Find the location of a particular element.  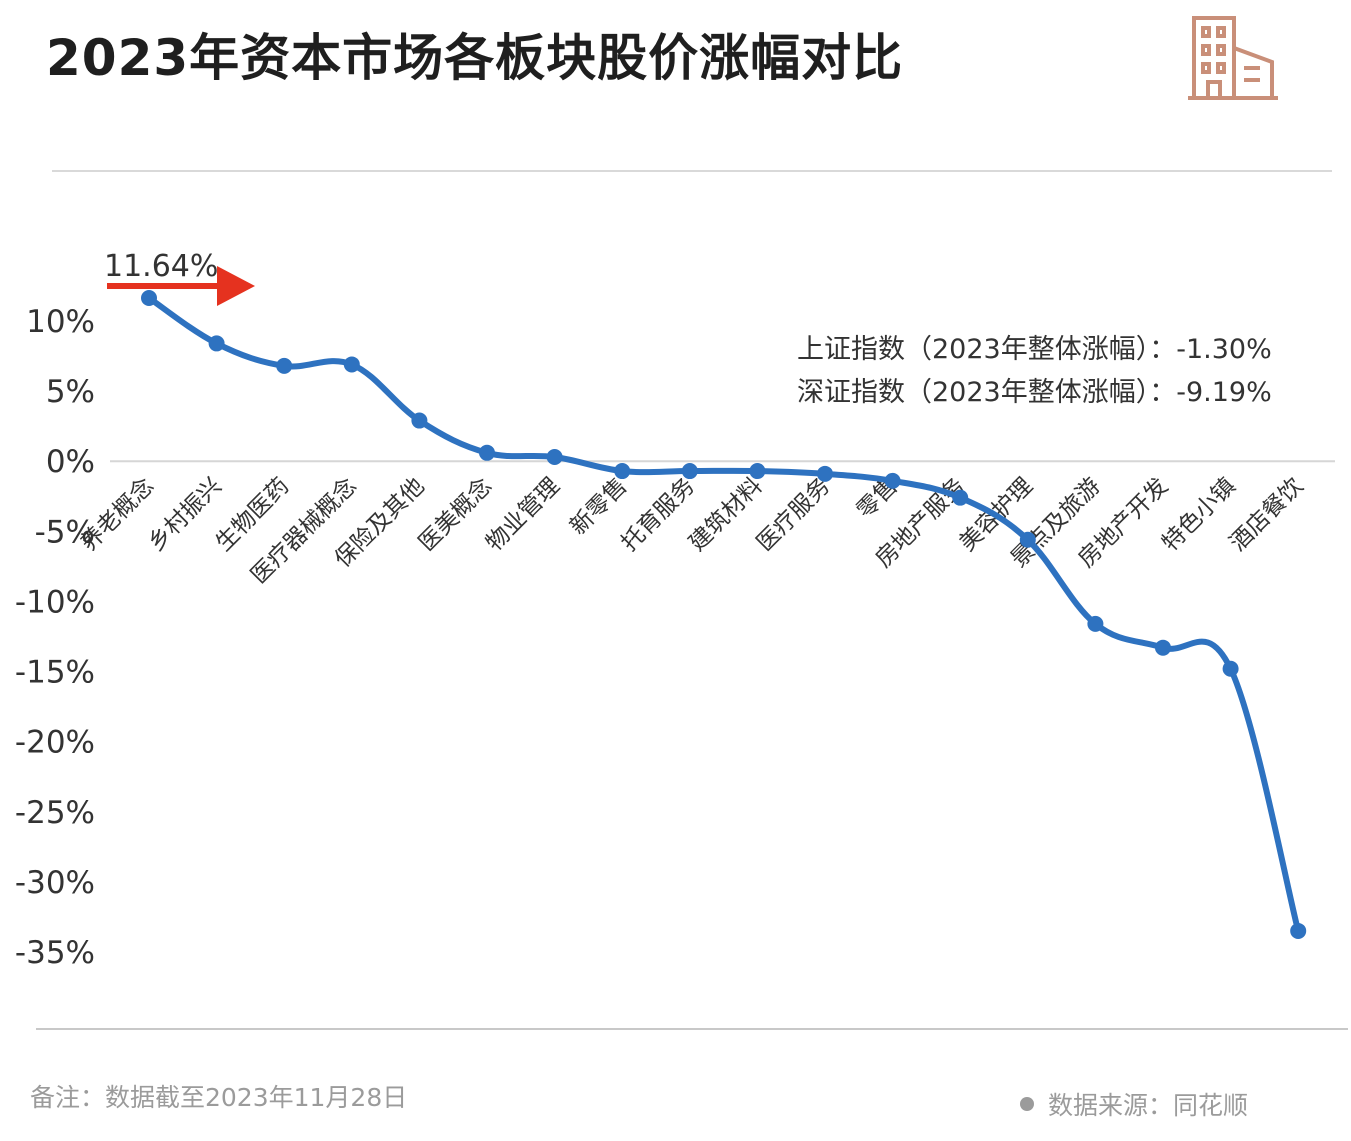

data-source: 数据来源：同花顺 is located at coordinates (1134, 1104).